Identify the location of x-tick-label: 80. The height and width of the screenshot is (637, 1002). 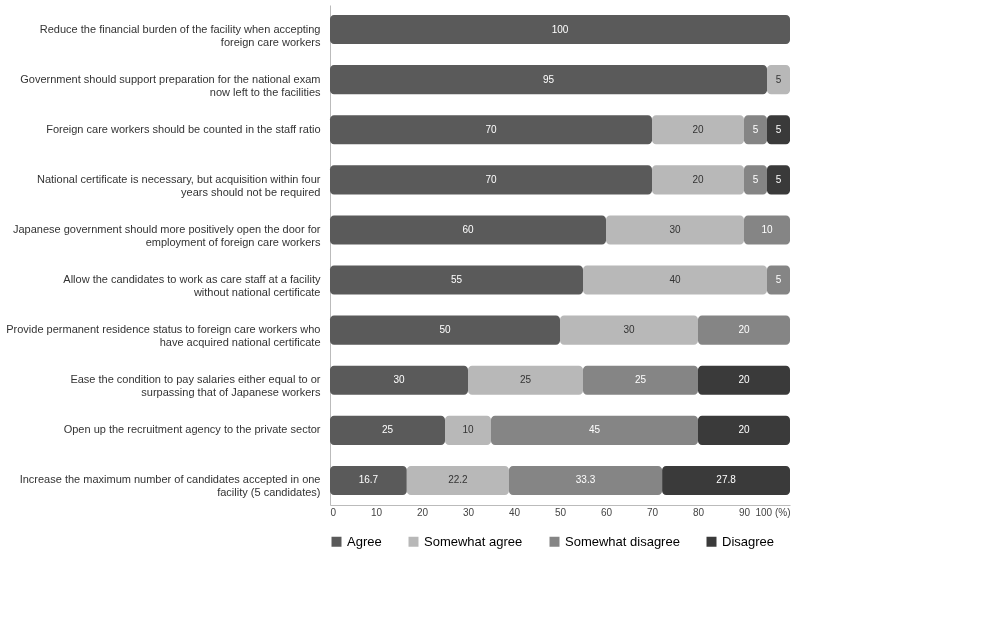
(698, 512).